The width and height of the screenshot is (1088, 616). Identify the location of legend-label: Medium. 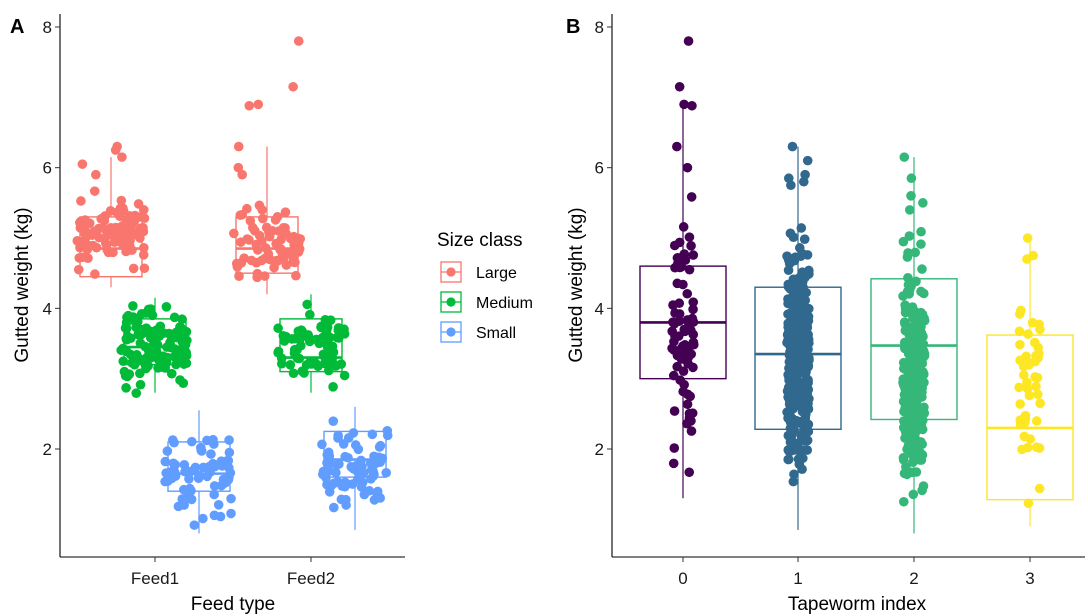
(504, 303).